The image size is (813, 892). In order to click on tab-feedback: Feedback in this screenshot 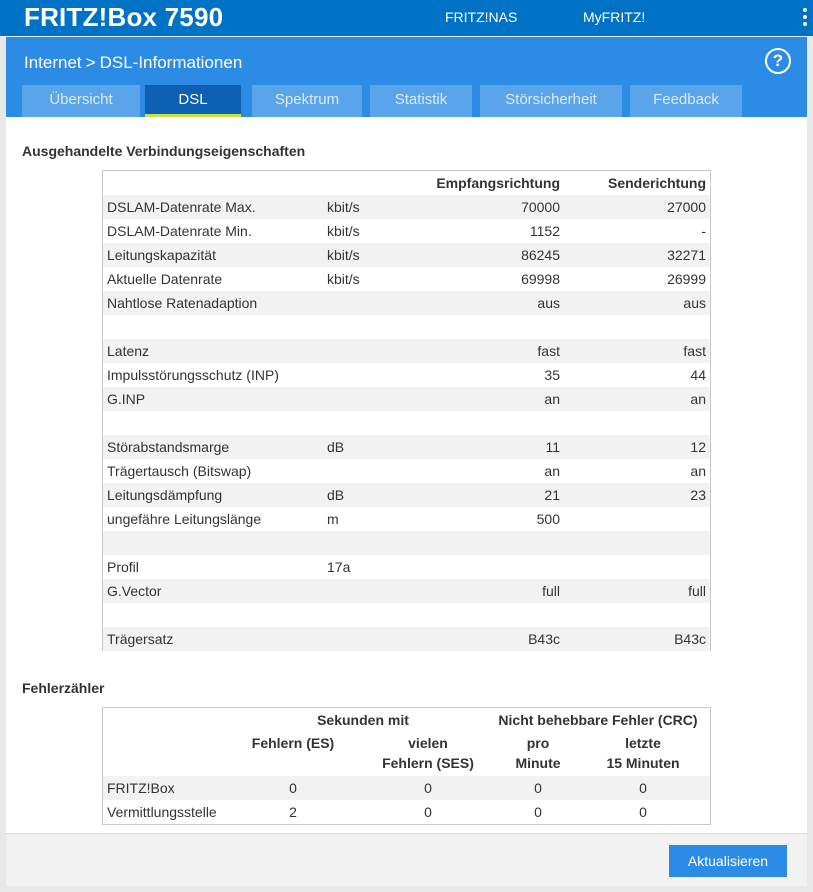, I will do `click(686, 101)`.